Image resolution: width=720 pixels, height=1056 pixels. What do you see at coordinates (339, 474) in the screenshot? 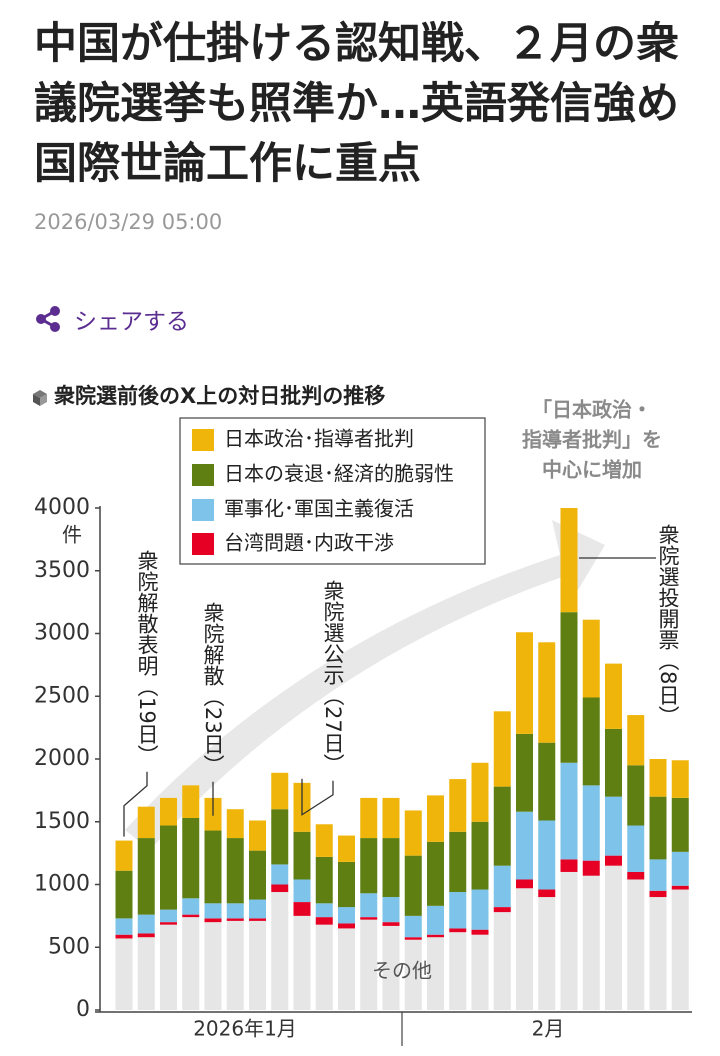
I see `legend-label: 日本の衰退･経済的脆弱性` at bounding box center [339, 474].